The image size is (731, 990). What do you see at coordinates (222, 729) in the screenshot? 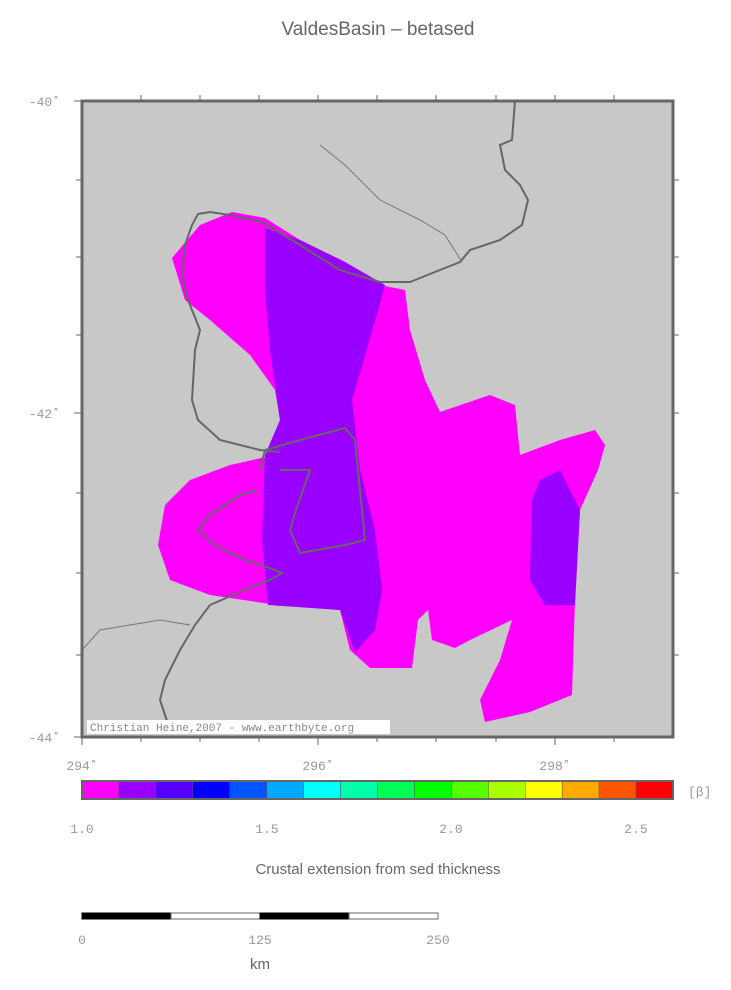
I see `credit: Christian Heine,2007 - www.earthbyte.org` at bounding box center [222, 729].